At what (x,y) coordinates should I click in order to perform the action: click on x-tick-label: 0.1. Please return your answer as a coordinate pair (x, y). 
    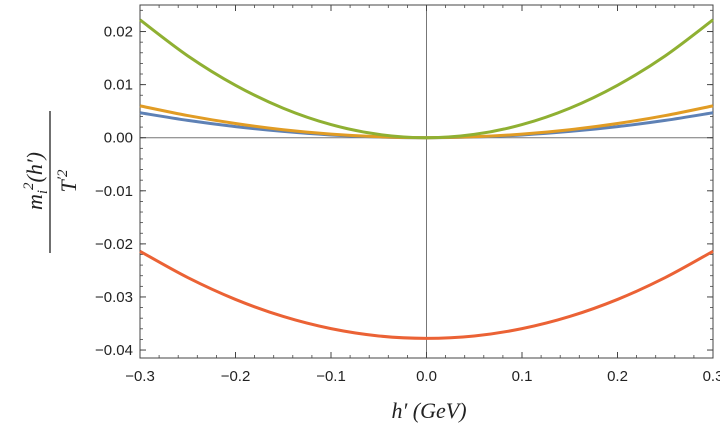
    Looking at the image, I should click on (522, 376).